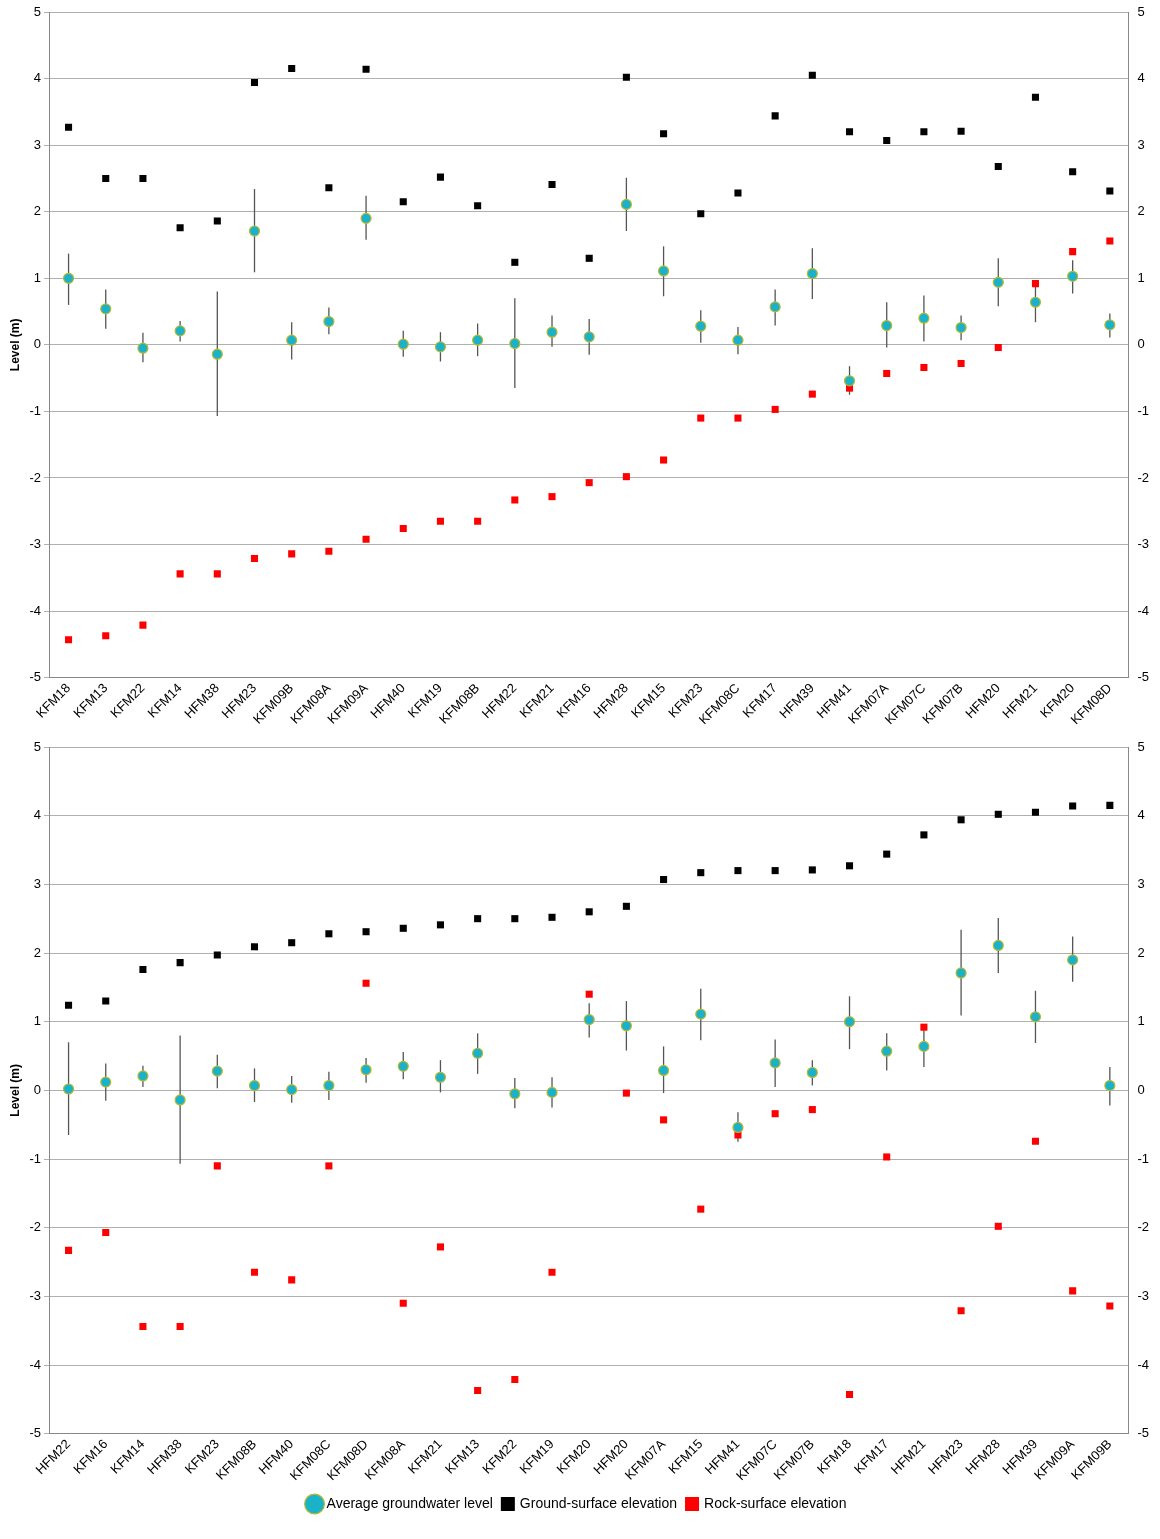 Image resolution: width=1160 pixels, height=1539 pixels. Describe the element at coordinates (37, 78) in the screenshot. I see `y-tick-label: 4` at that location.